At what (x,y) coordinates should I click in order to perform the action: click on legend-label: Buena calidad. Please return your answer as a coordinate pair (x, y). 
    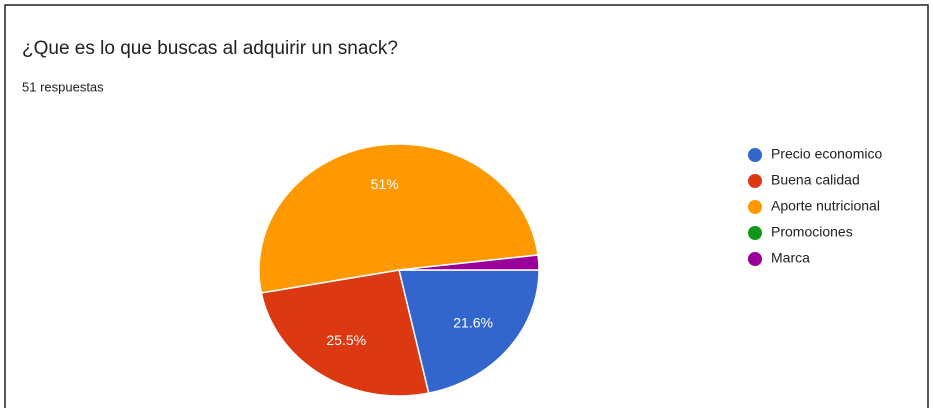
    Looking at the image, I should click on (815, 180).